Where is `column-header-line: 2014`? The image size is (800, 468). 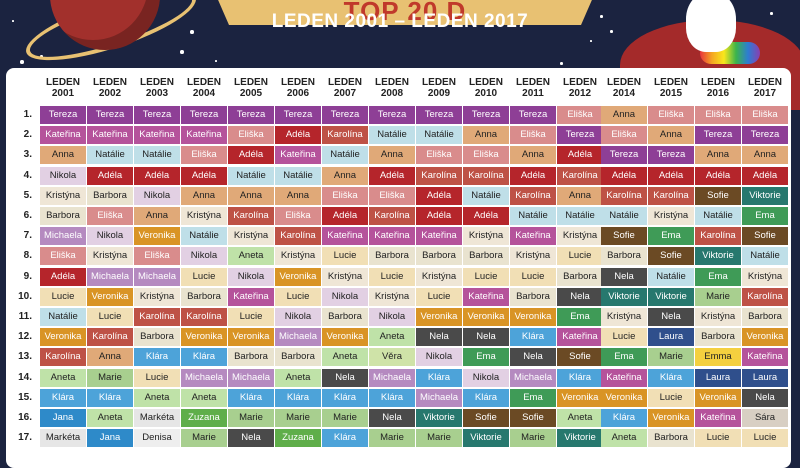
column-header-line: 2014 is located at coordinates (624, 93).